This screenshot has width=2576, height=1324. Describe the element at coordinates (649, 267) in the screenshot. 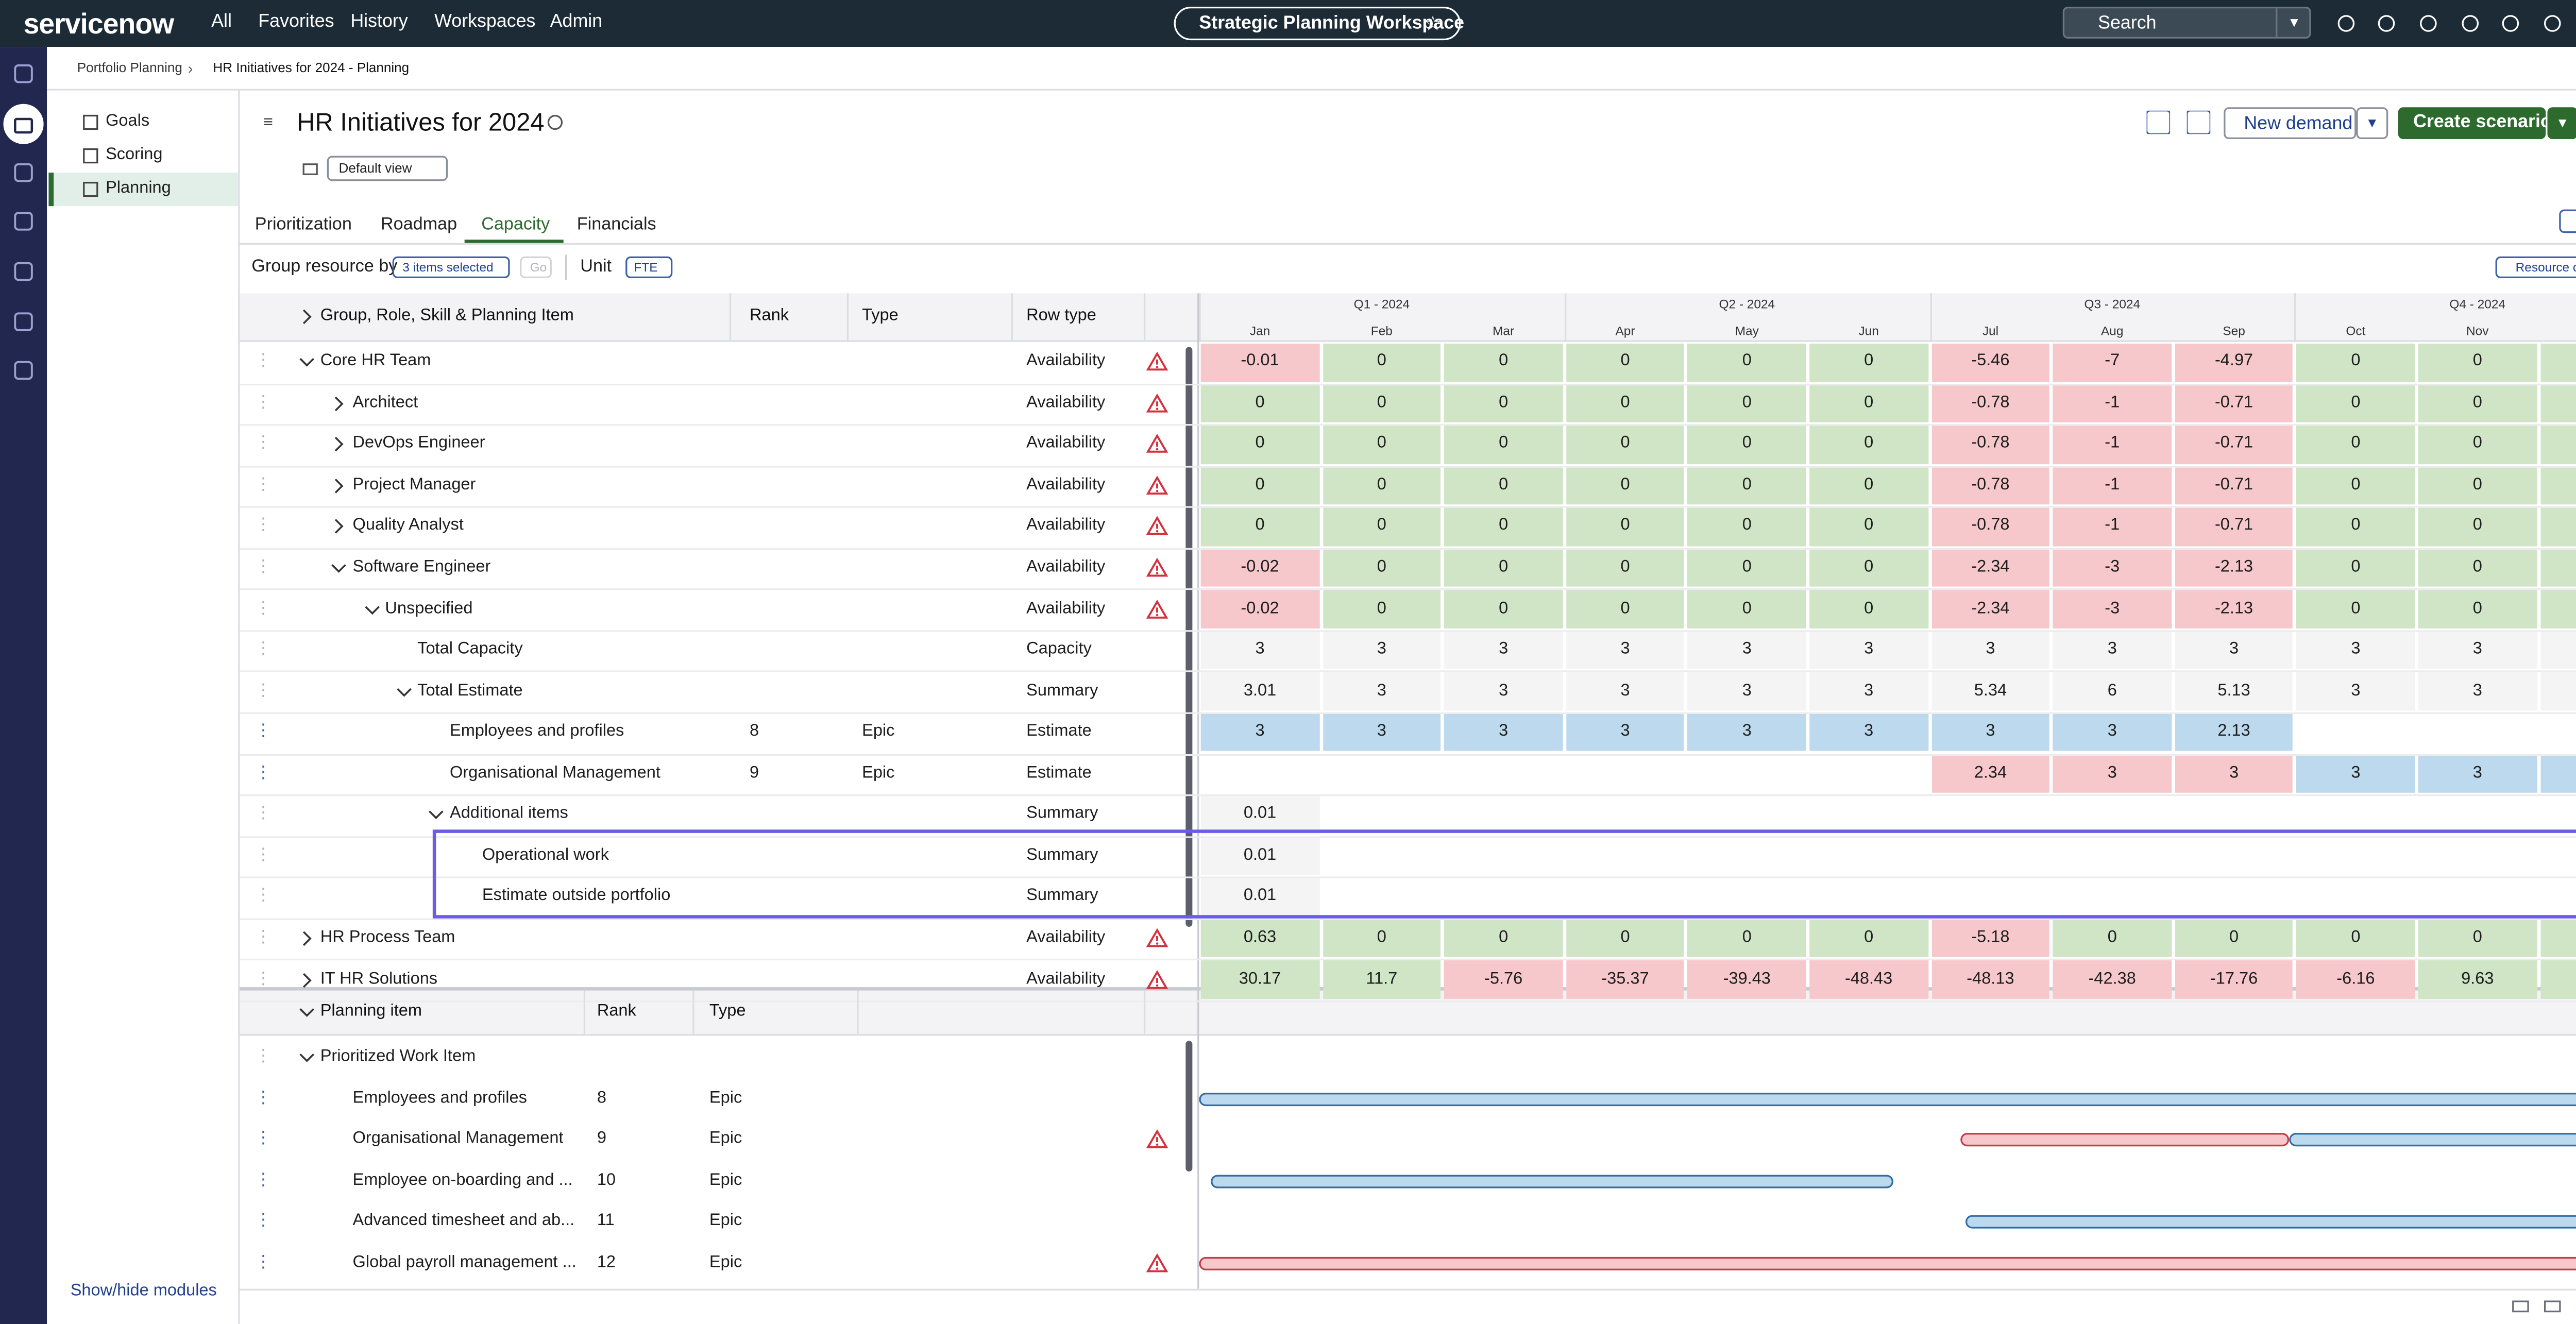

I see `unit-select: FTE` at that location.